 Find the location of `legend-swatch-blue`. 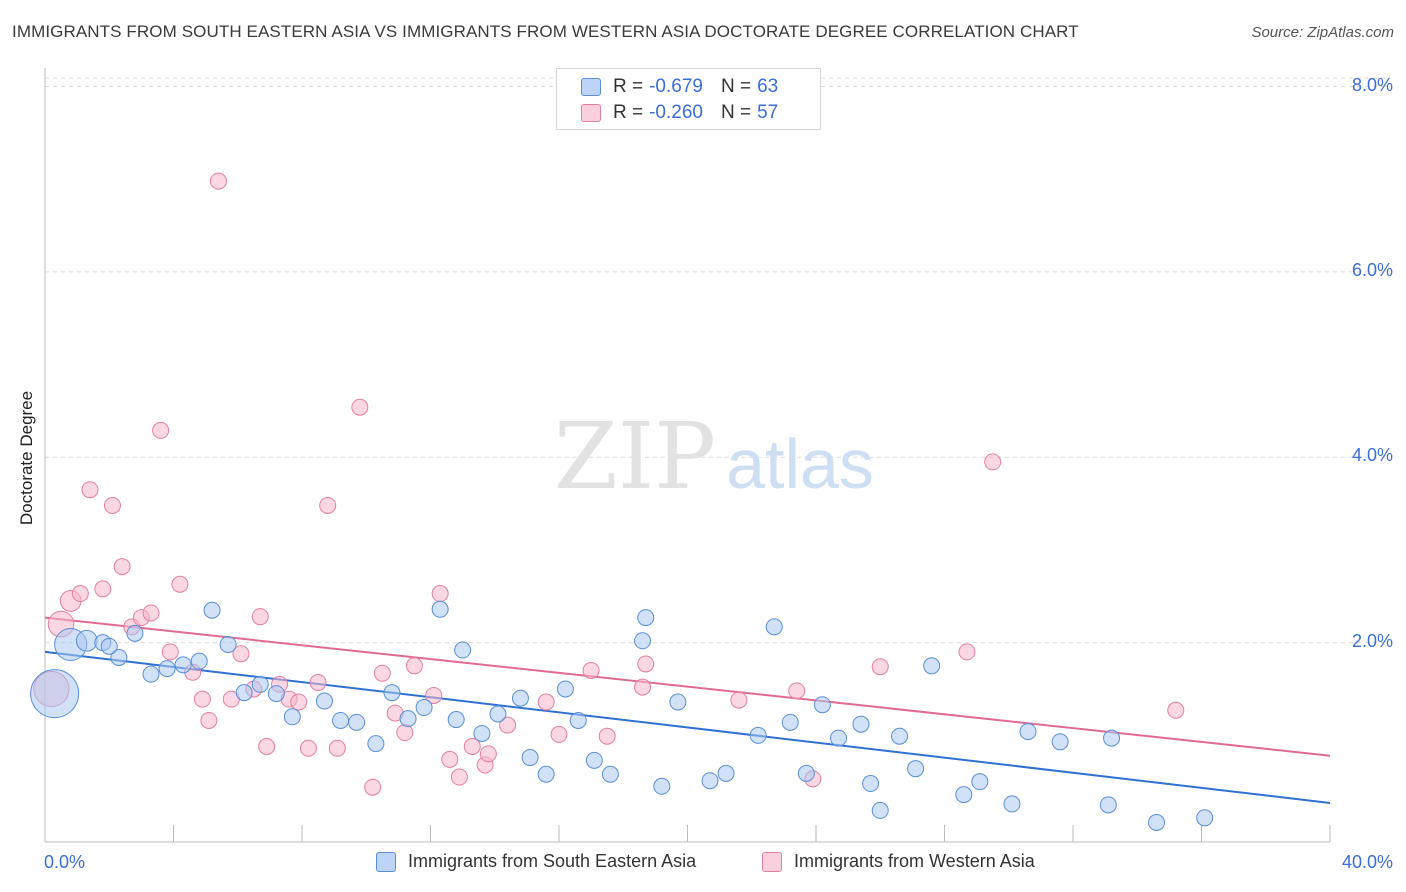

legend-swatch-blue is located at coordinates (591, 87).